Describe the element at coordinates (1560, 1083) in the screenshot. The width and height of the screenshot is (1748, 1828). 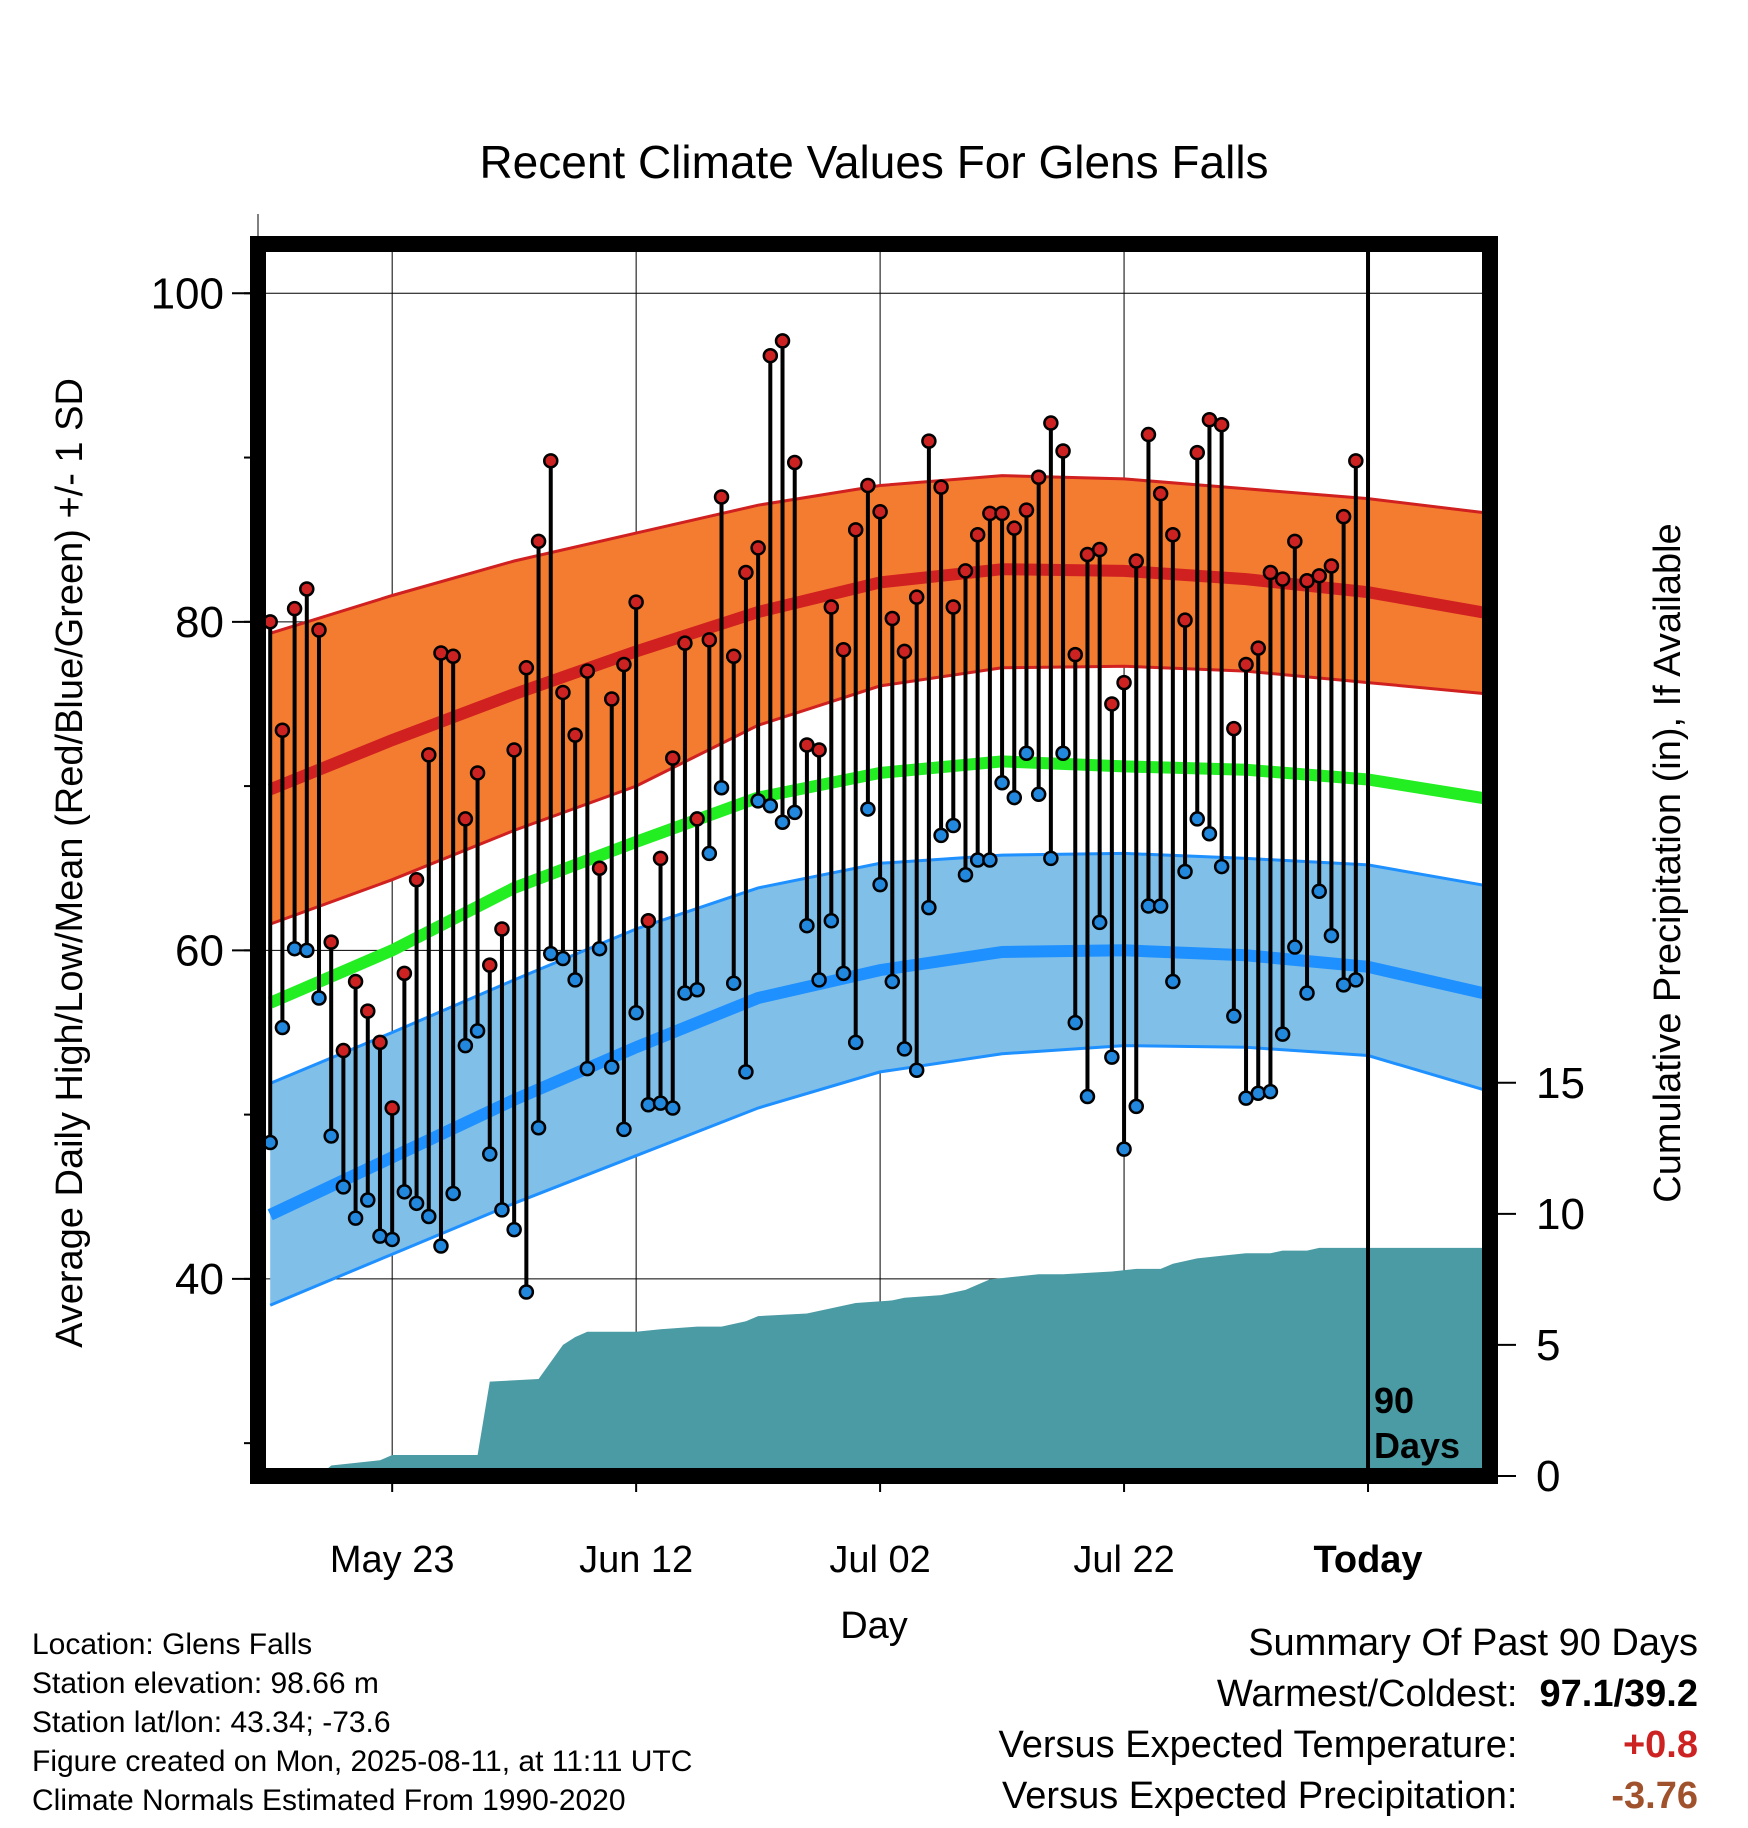
I see `y2-tick-label: 15` at that location.